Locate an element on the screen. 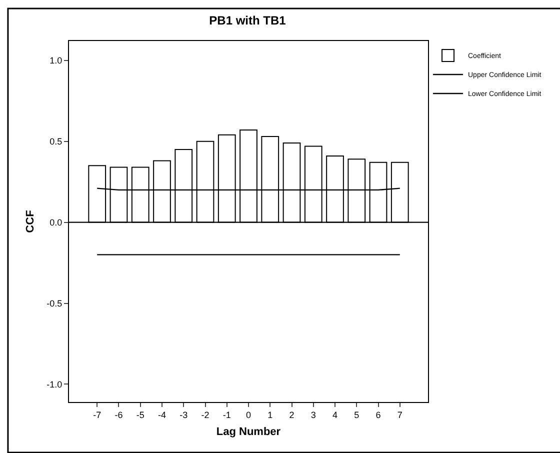 The image size is (560, 453). chart-title: PB1 with TB1 is located at coordinates (247, 21).